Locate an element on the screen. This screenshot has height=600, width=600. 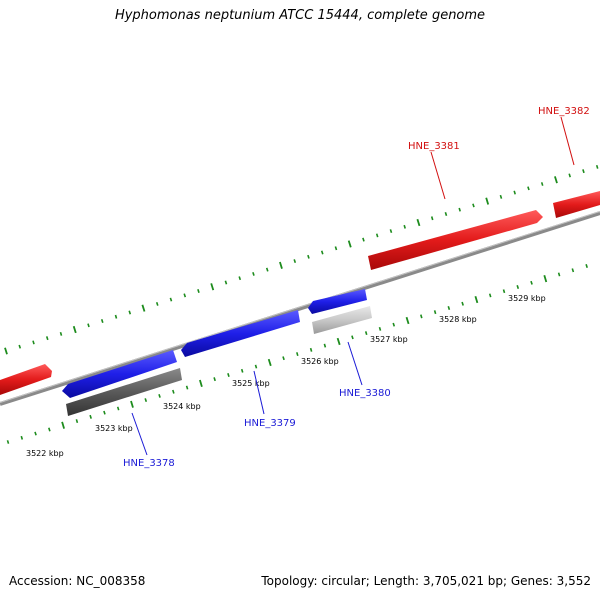
gene-label-HNE_3382: HNE_3382 is located at coordinates (564, 111).